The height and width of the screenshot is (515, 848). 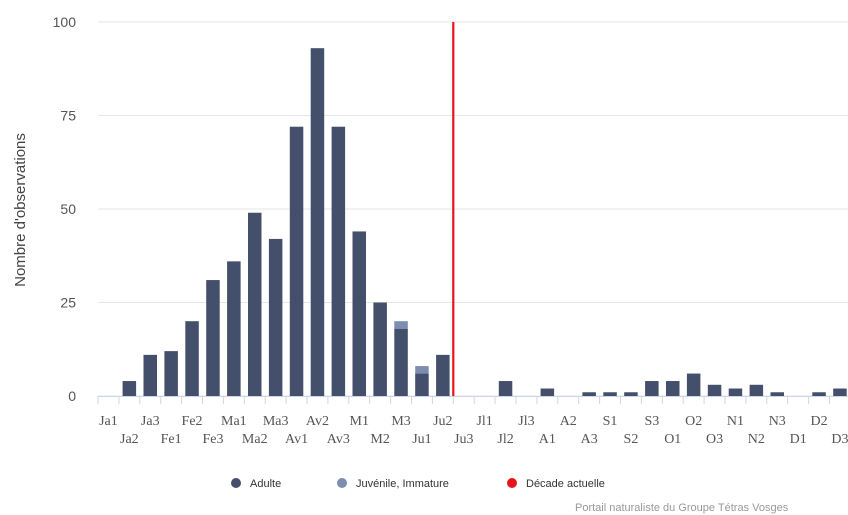 What do you see at coordinates (255, 304) in the screenshot?
I see `bar-adulte-Ma2` at bounding box center [255, 304].